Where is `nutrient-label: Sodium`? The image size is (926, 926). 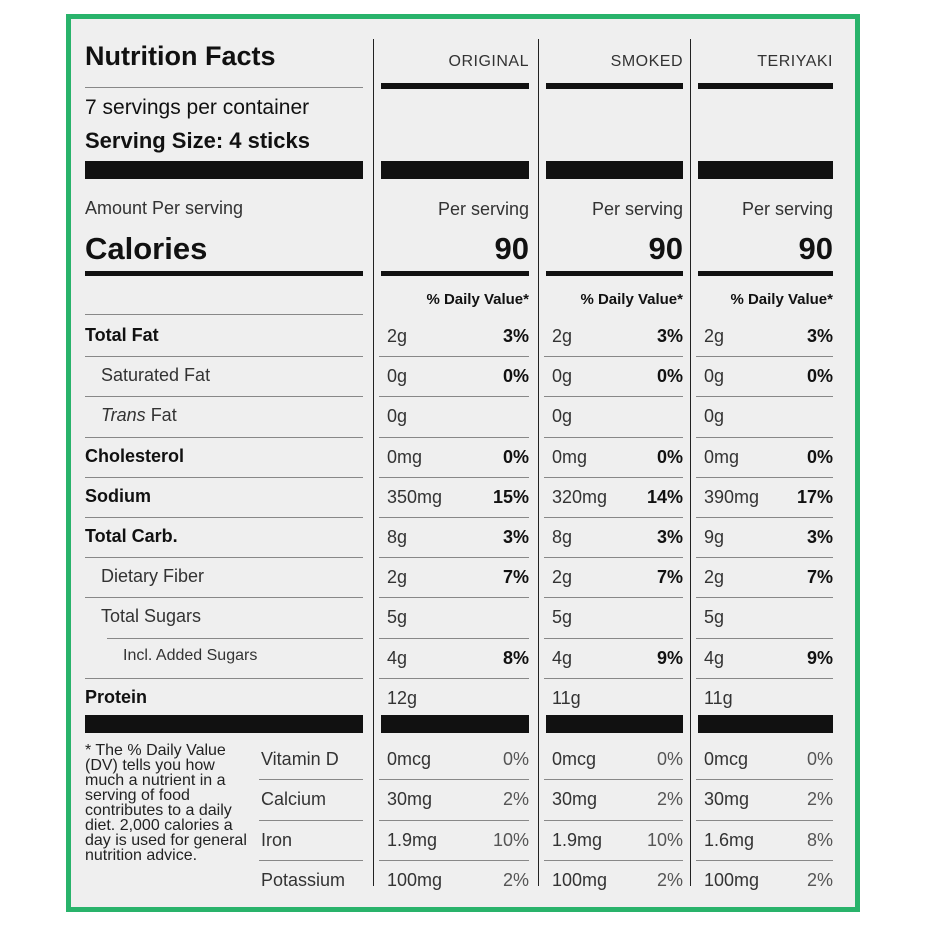
nutrient-label: Sodium is located at coordinates (118, 495).